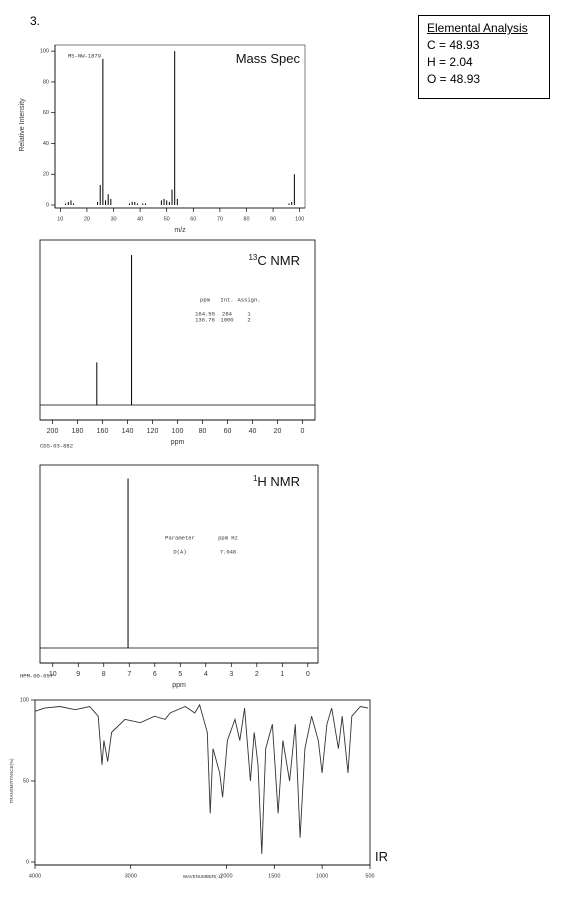 Image resolution: width=577 pixels, height=911 pixels. Describe the element at coordinates (11, 780) in the screenshot. I see `y-axis-label: TRANSMITTANCE(%)` at that location.